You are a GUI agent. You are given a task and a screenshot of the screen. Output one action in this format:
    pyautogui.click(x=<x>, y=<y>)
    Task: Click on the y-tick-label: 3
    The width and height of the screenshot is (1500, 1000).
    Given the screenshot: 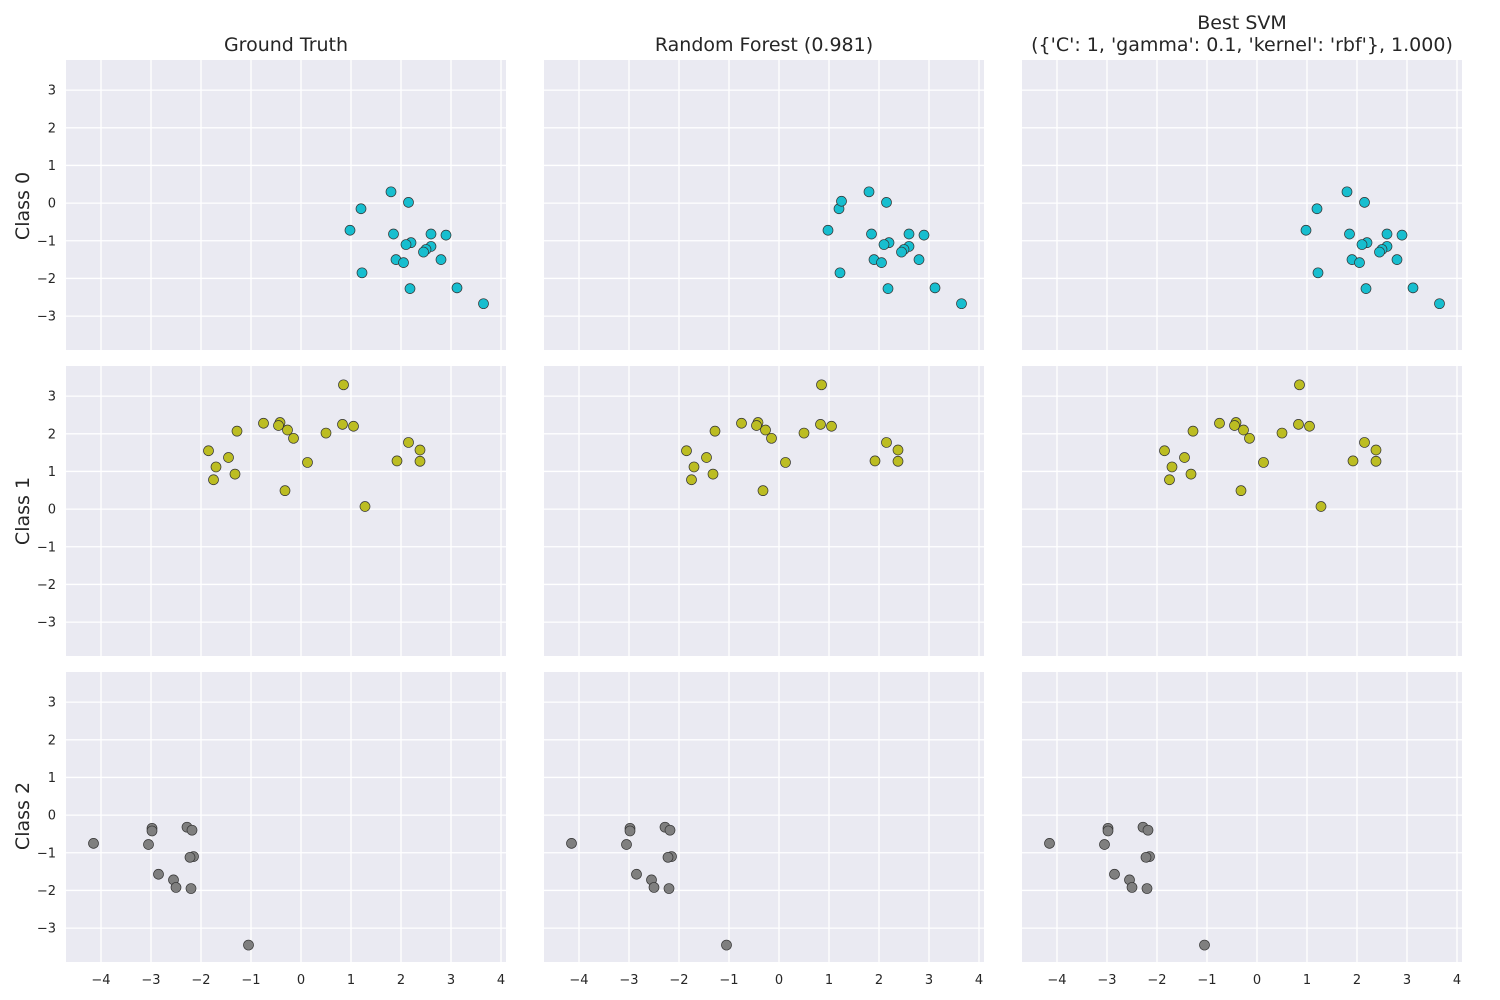 What is the action you would take?
    pyautogui.click(x=52, y=397)
    